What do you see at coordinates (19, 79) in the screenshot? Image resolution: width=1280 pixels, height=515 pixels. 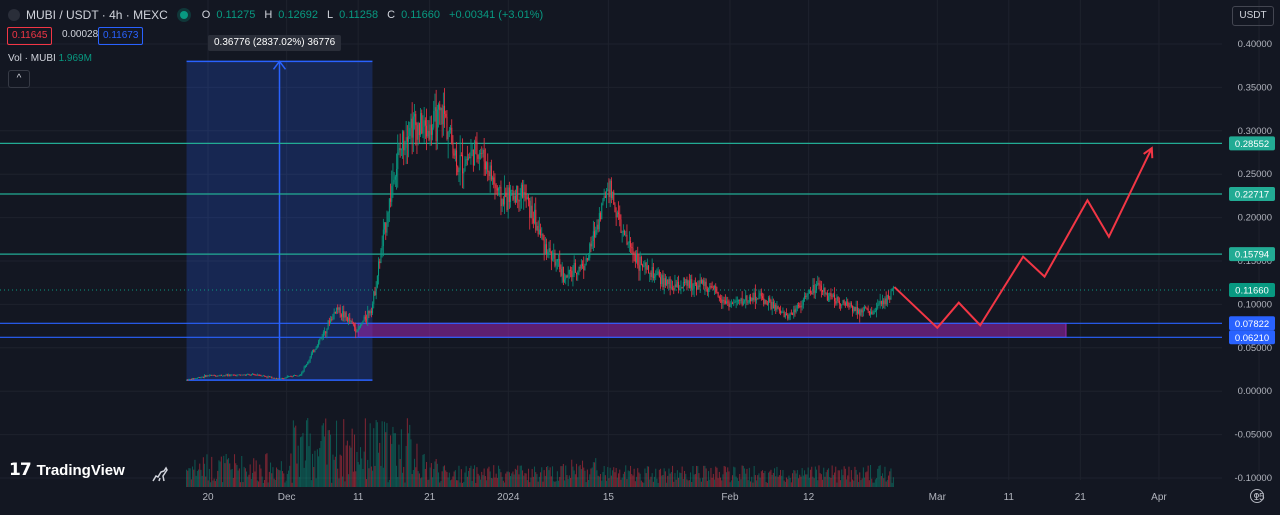 I see `collapse-legend-button: ^` at bounding box center [19, 79].